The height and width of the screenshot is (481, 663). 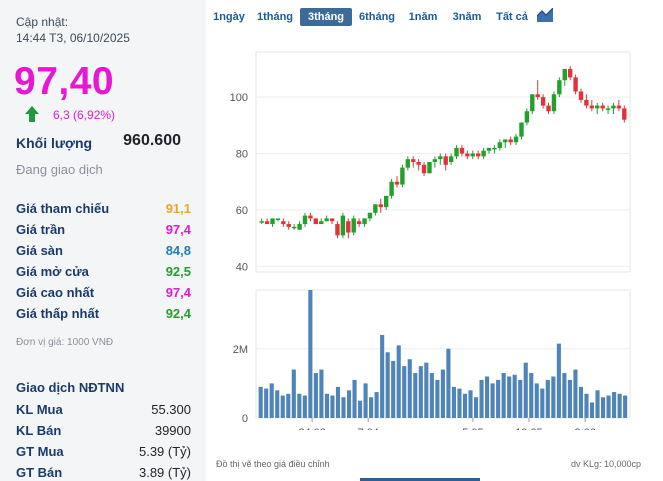 I want to click on volume-unit-note: dv KLg: 10,000cp, so click(x=605, y=464).